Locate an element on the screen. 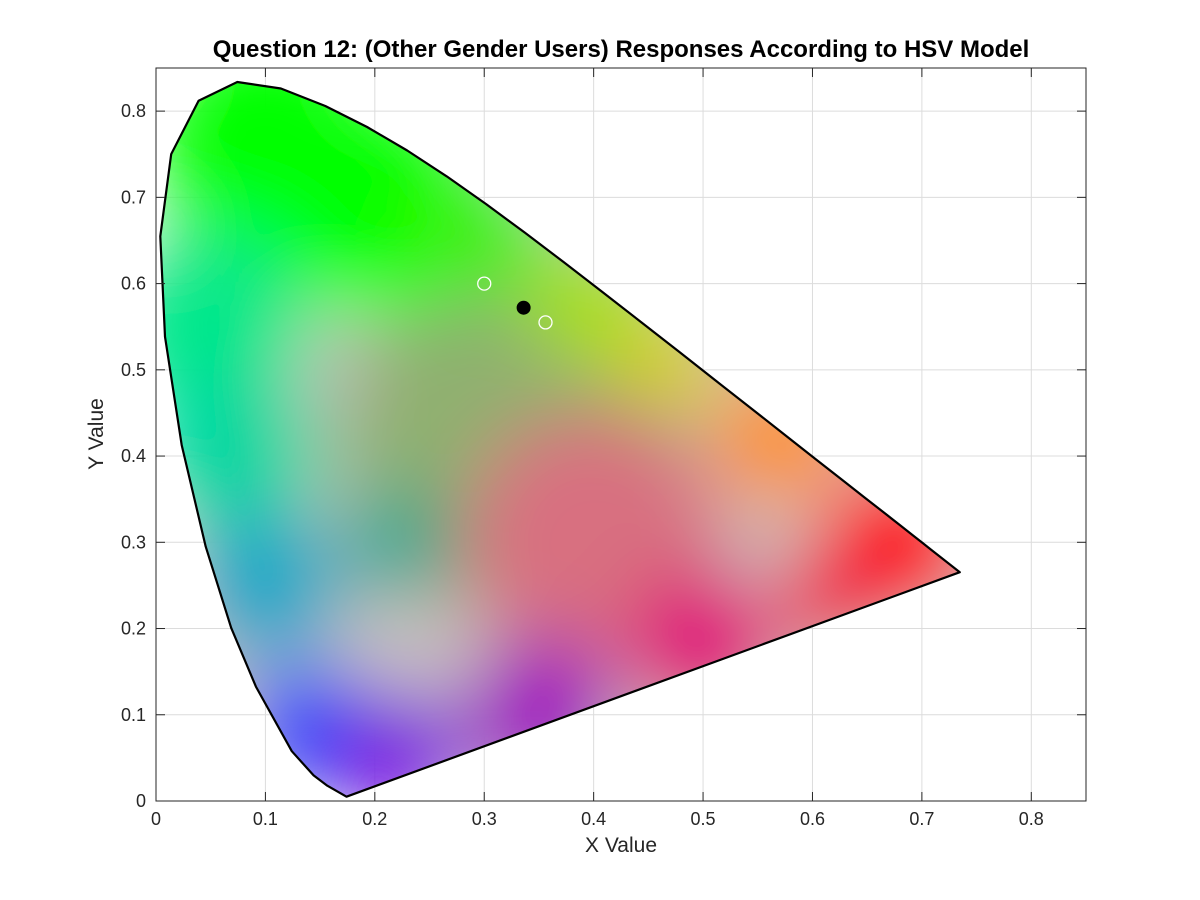 Image resolution: width=1200 pixels, height=900 pixels. y-tick-label: 0.5 is located at coordinates (133, 370).